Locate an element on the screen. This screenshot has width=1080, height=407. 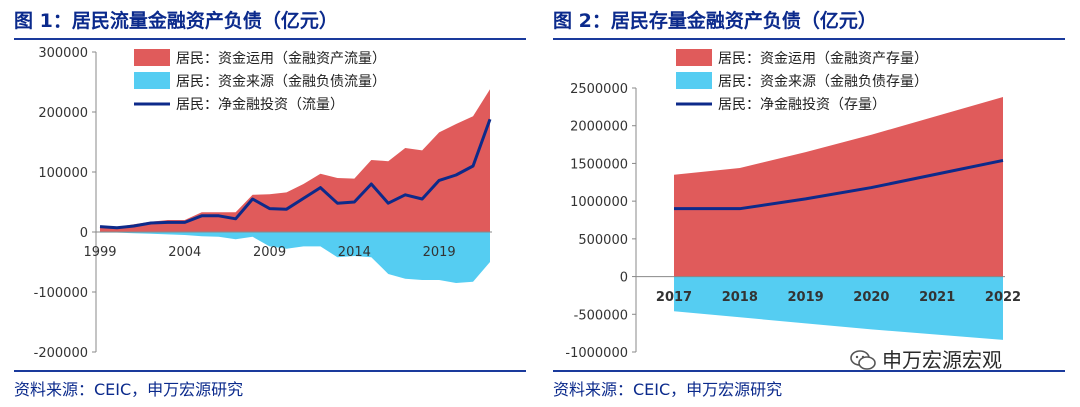
figure2-legend-label-2: 居民：净金融投资（存量） is located at coordinates (802, 105).